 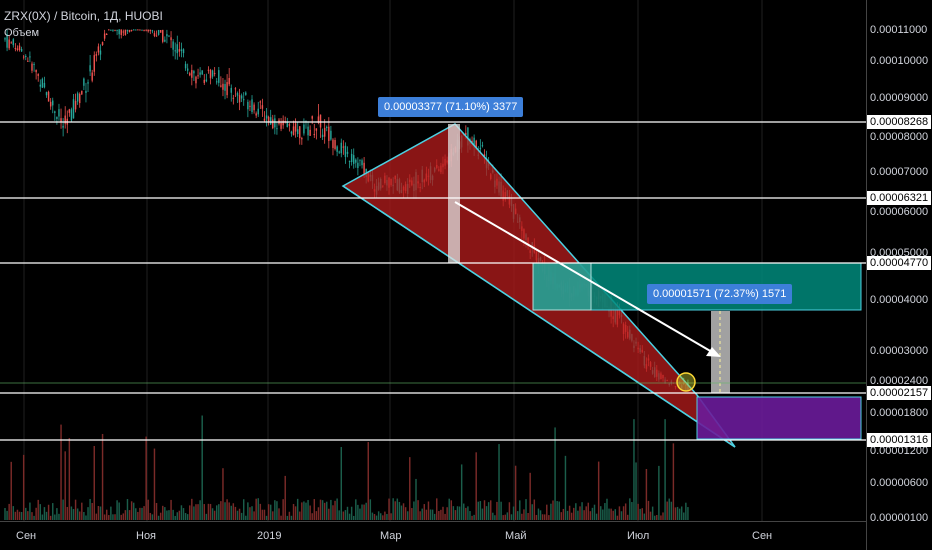 What do you see at coordinates (451, 107) in the screenshot?
I see `measure-callout-top: 0.00003377 (71.10%) 3377` at bounding box center [451, 107].